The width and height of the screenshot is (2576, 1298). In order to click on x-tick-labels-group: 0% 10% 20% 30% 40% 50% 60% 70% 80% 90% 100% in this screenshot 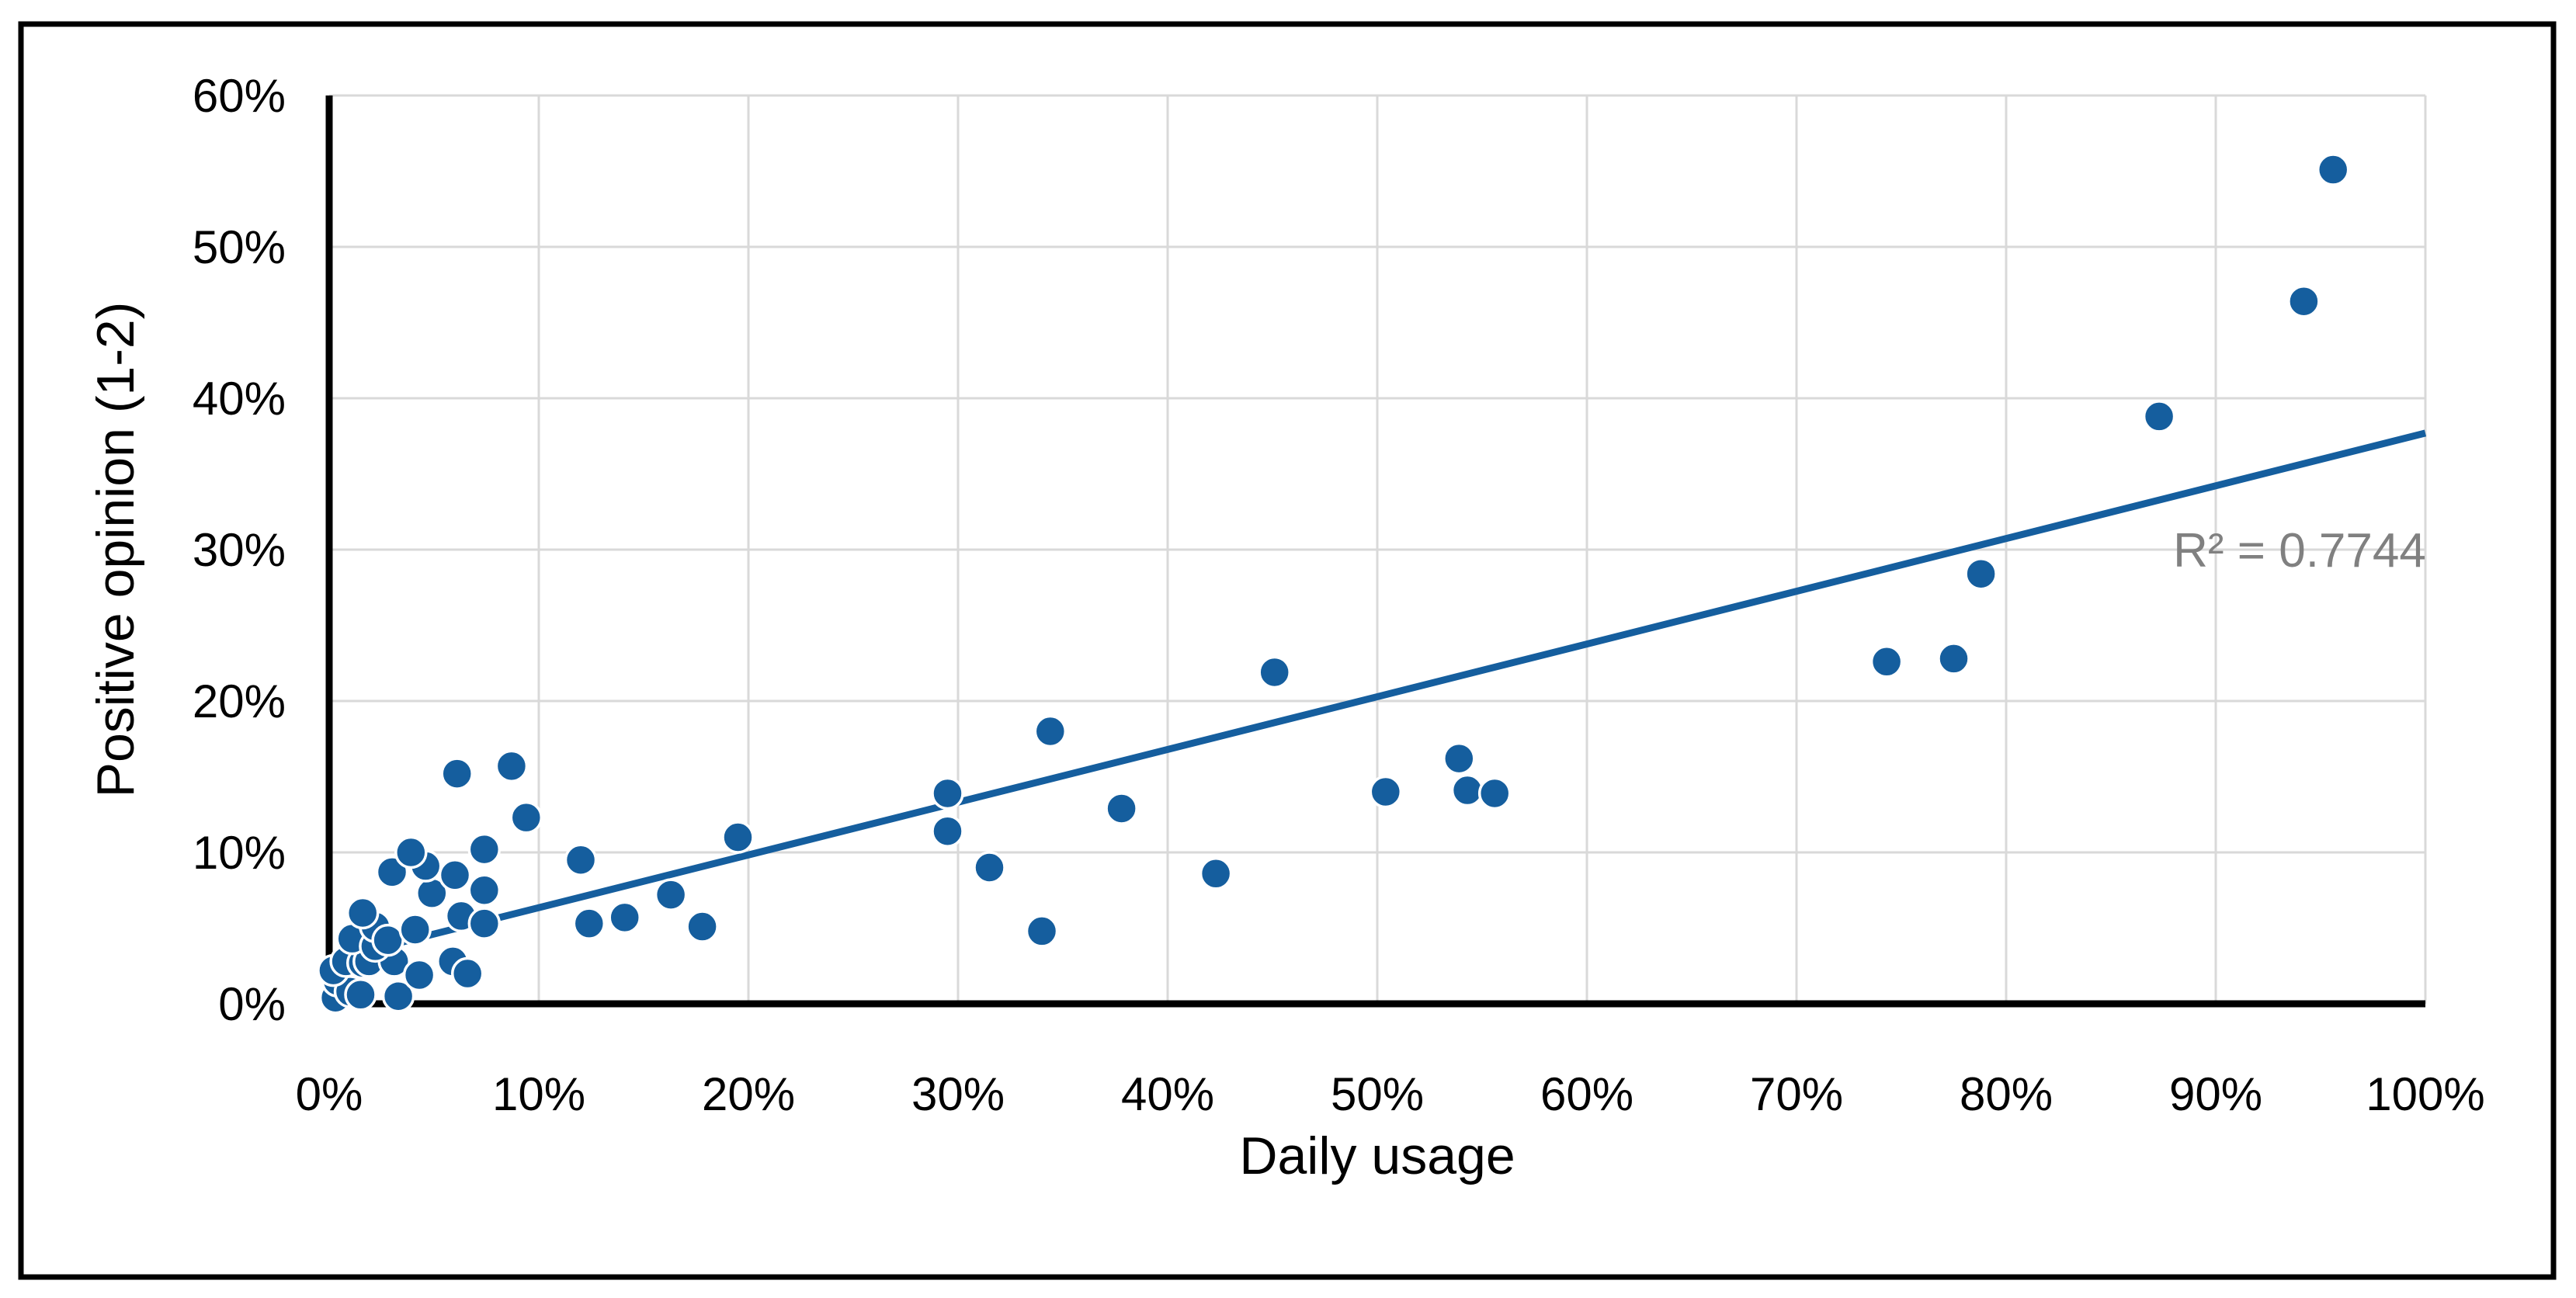, I will do `click(1390, 1094)`.